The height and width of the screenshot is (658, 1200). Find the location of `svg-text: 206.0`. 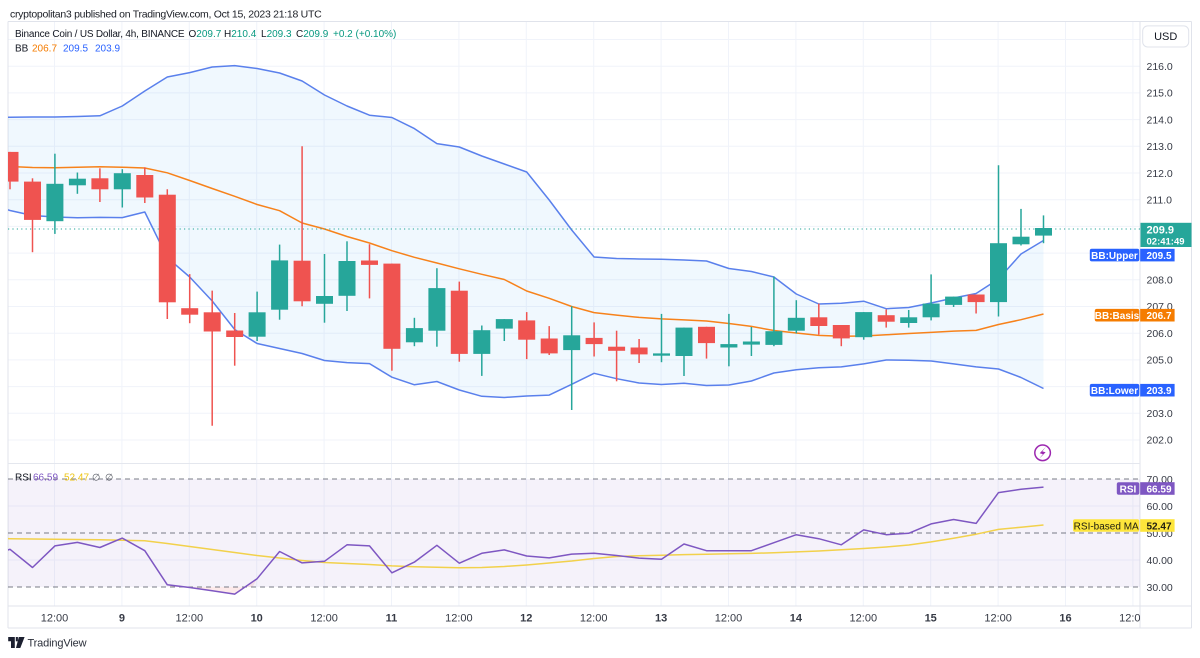

svg-text: 206.0 is located at coordinates (1160, 334).